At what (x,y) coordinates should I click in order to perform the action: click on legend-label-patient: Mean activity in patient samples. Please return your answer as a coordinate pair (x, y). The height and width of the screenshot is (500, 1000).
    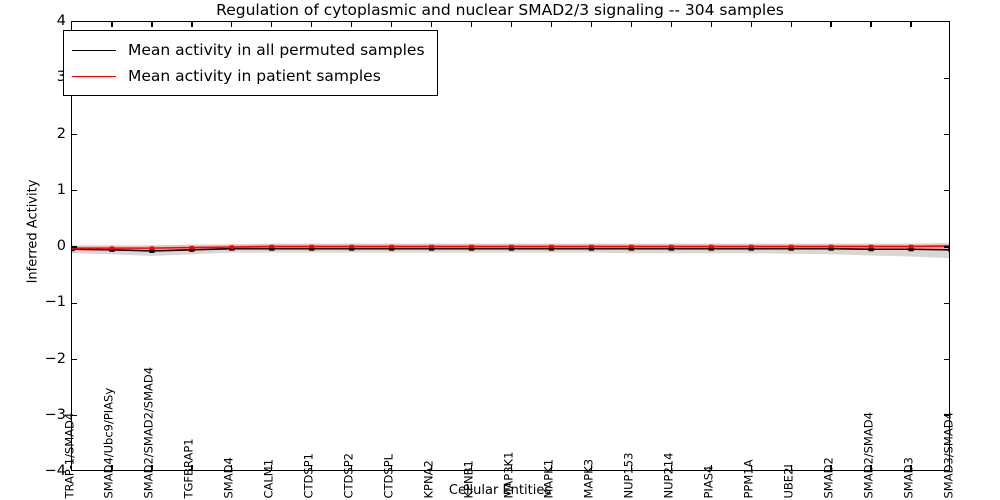
    Looking at the image, I should click on (254, 76).